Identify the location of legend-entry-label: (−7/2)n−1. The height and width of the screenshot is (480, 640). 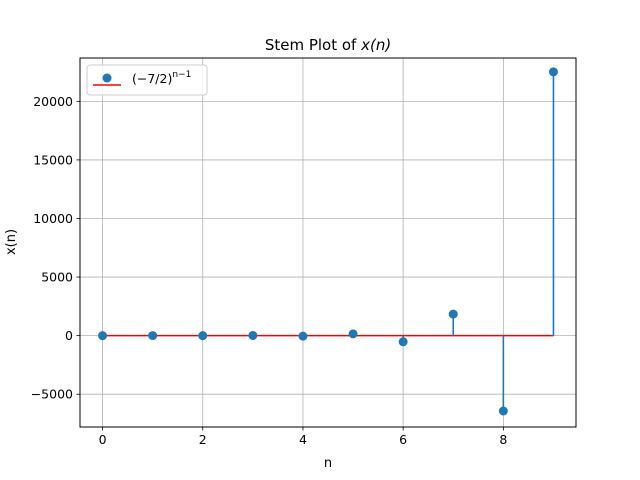
(161, 78).